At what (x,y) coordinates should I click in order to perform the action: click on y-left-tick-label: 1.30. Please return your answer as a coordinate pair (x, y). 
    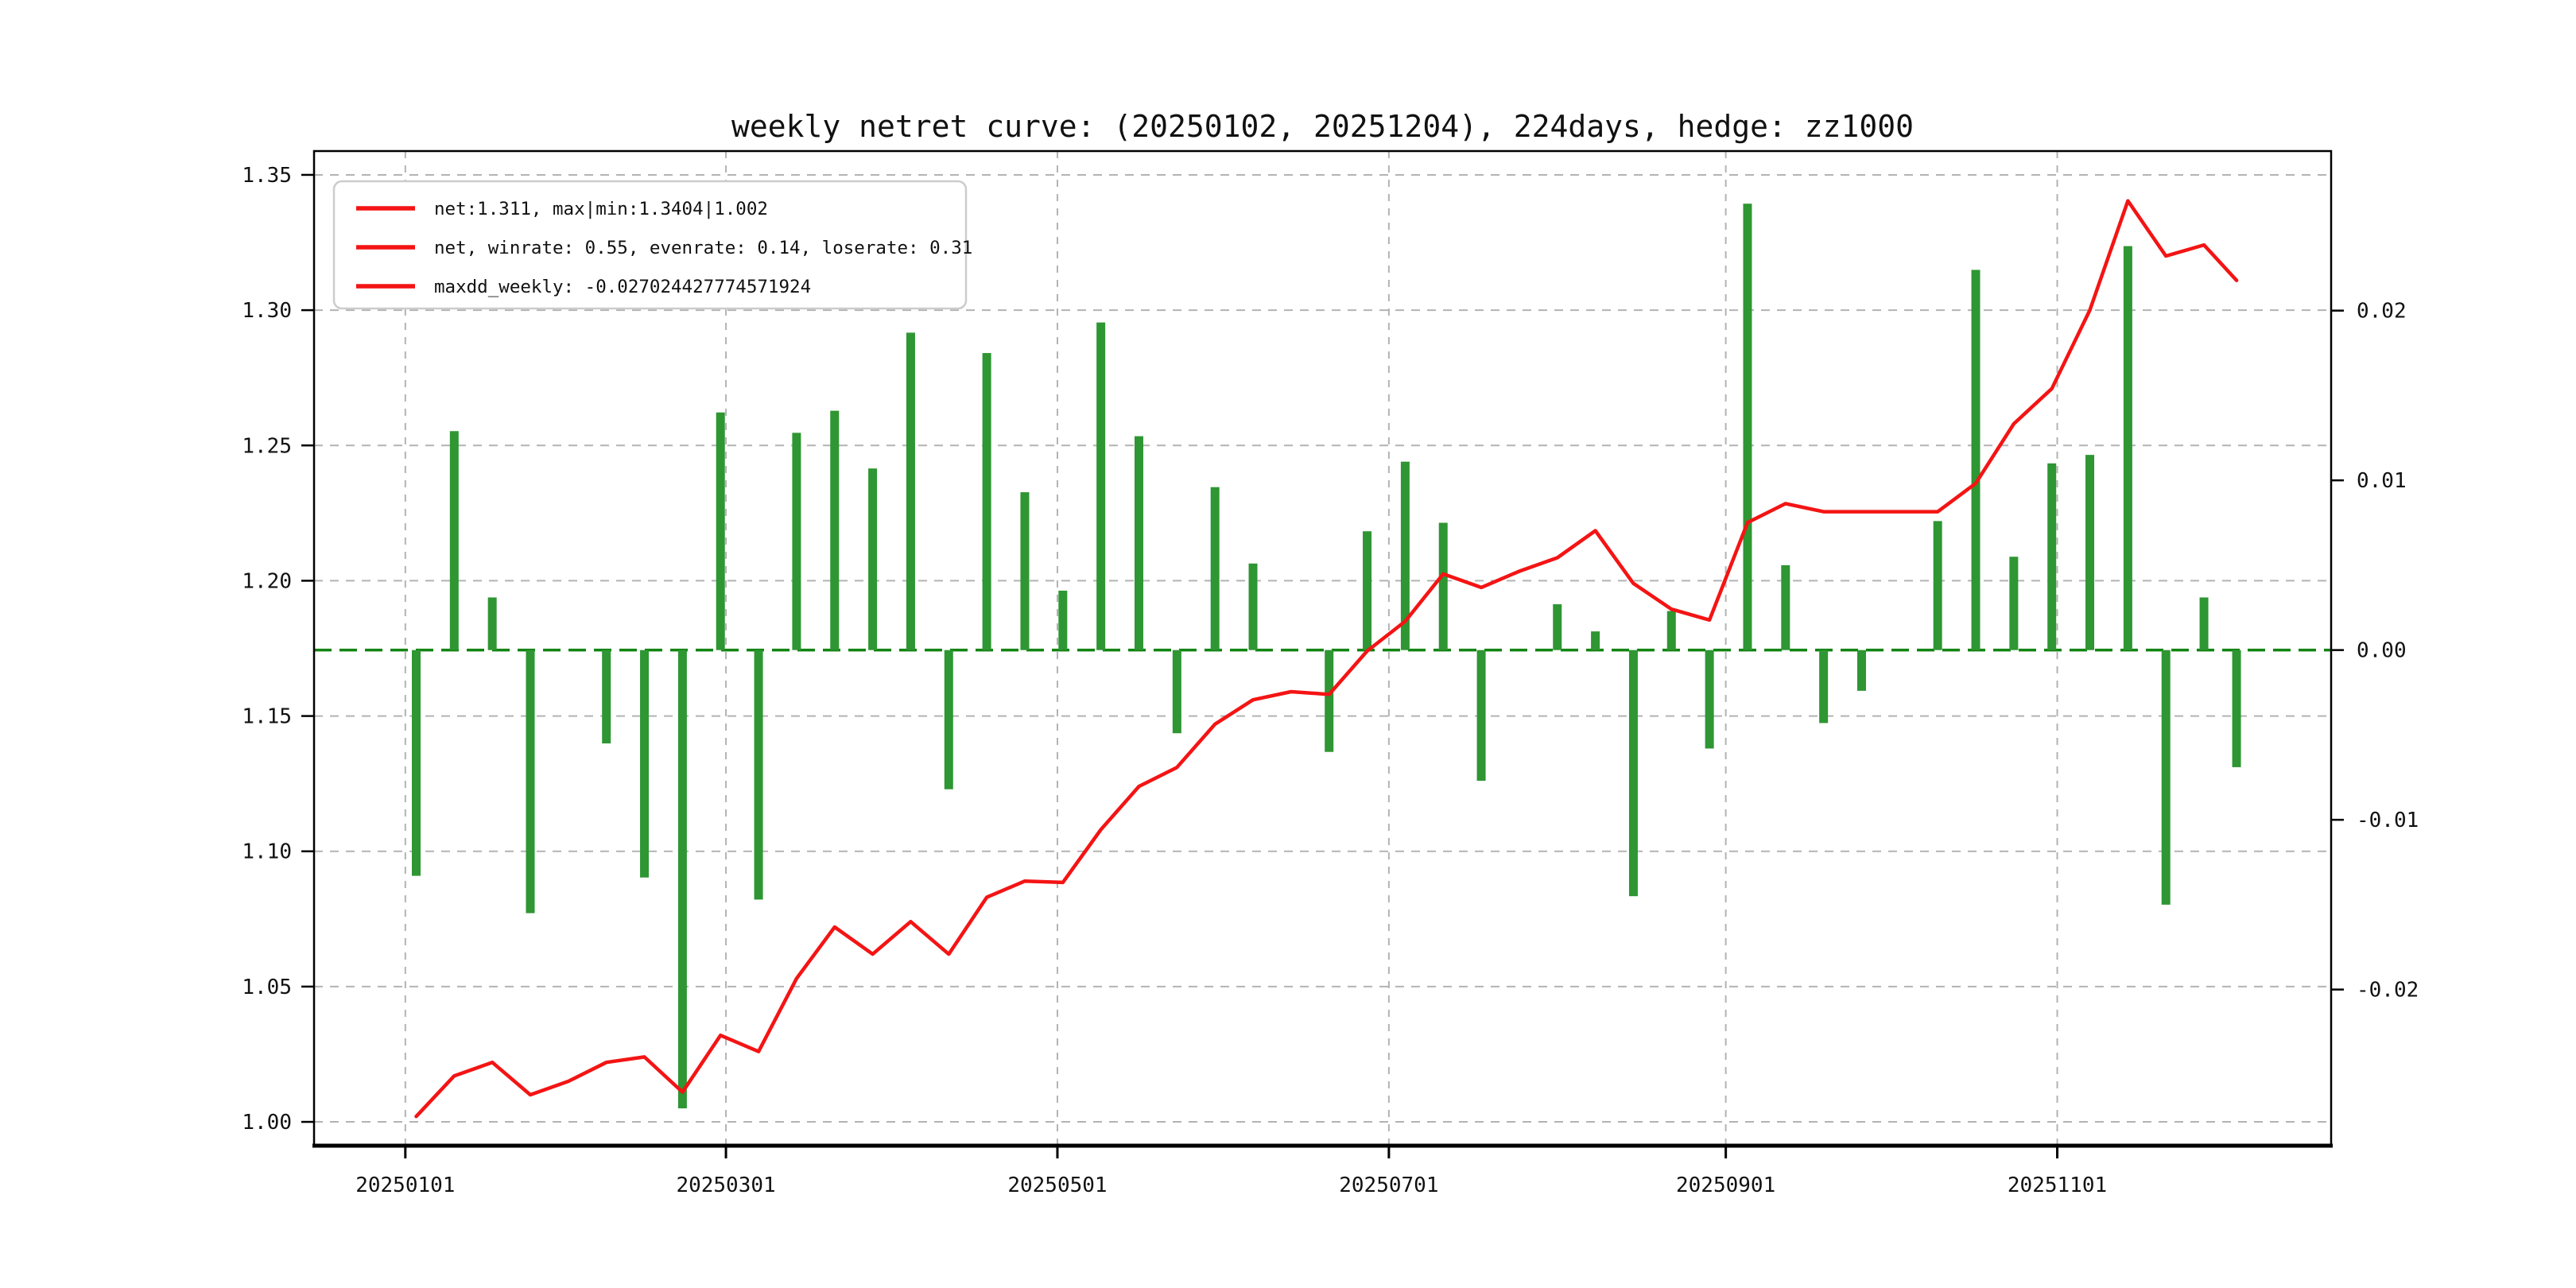
    Looking at the image, I should click on (267, 311).